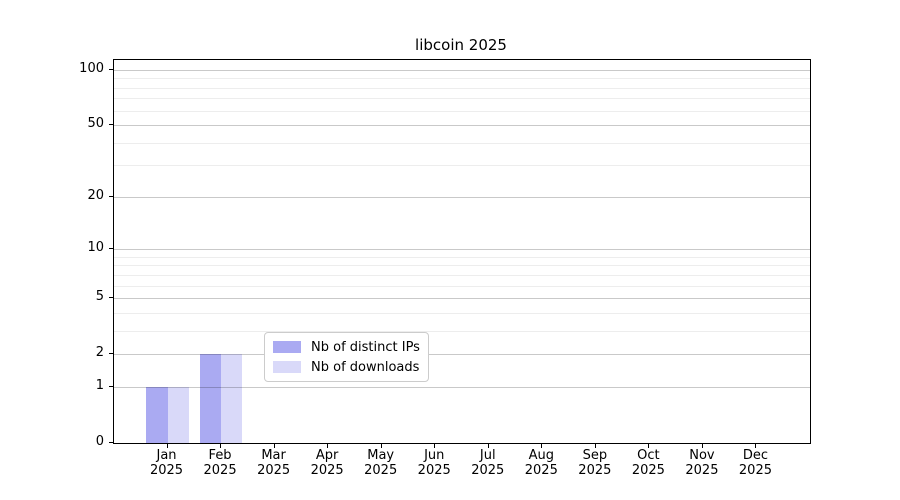 This screenshot has width=900, height=500. Describe the element at coordinates (166, 455) in the screenshot. I see `month-label: Jan` at that location.